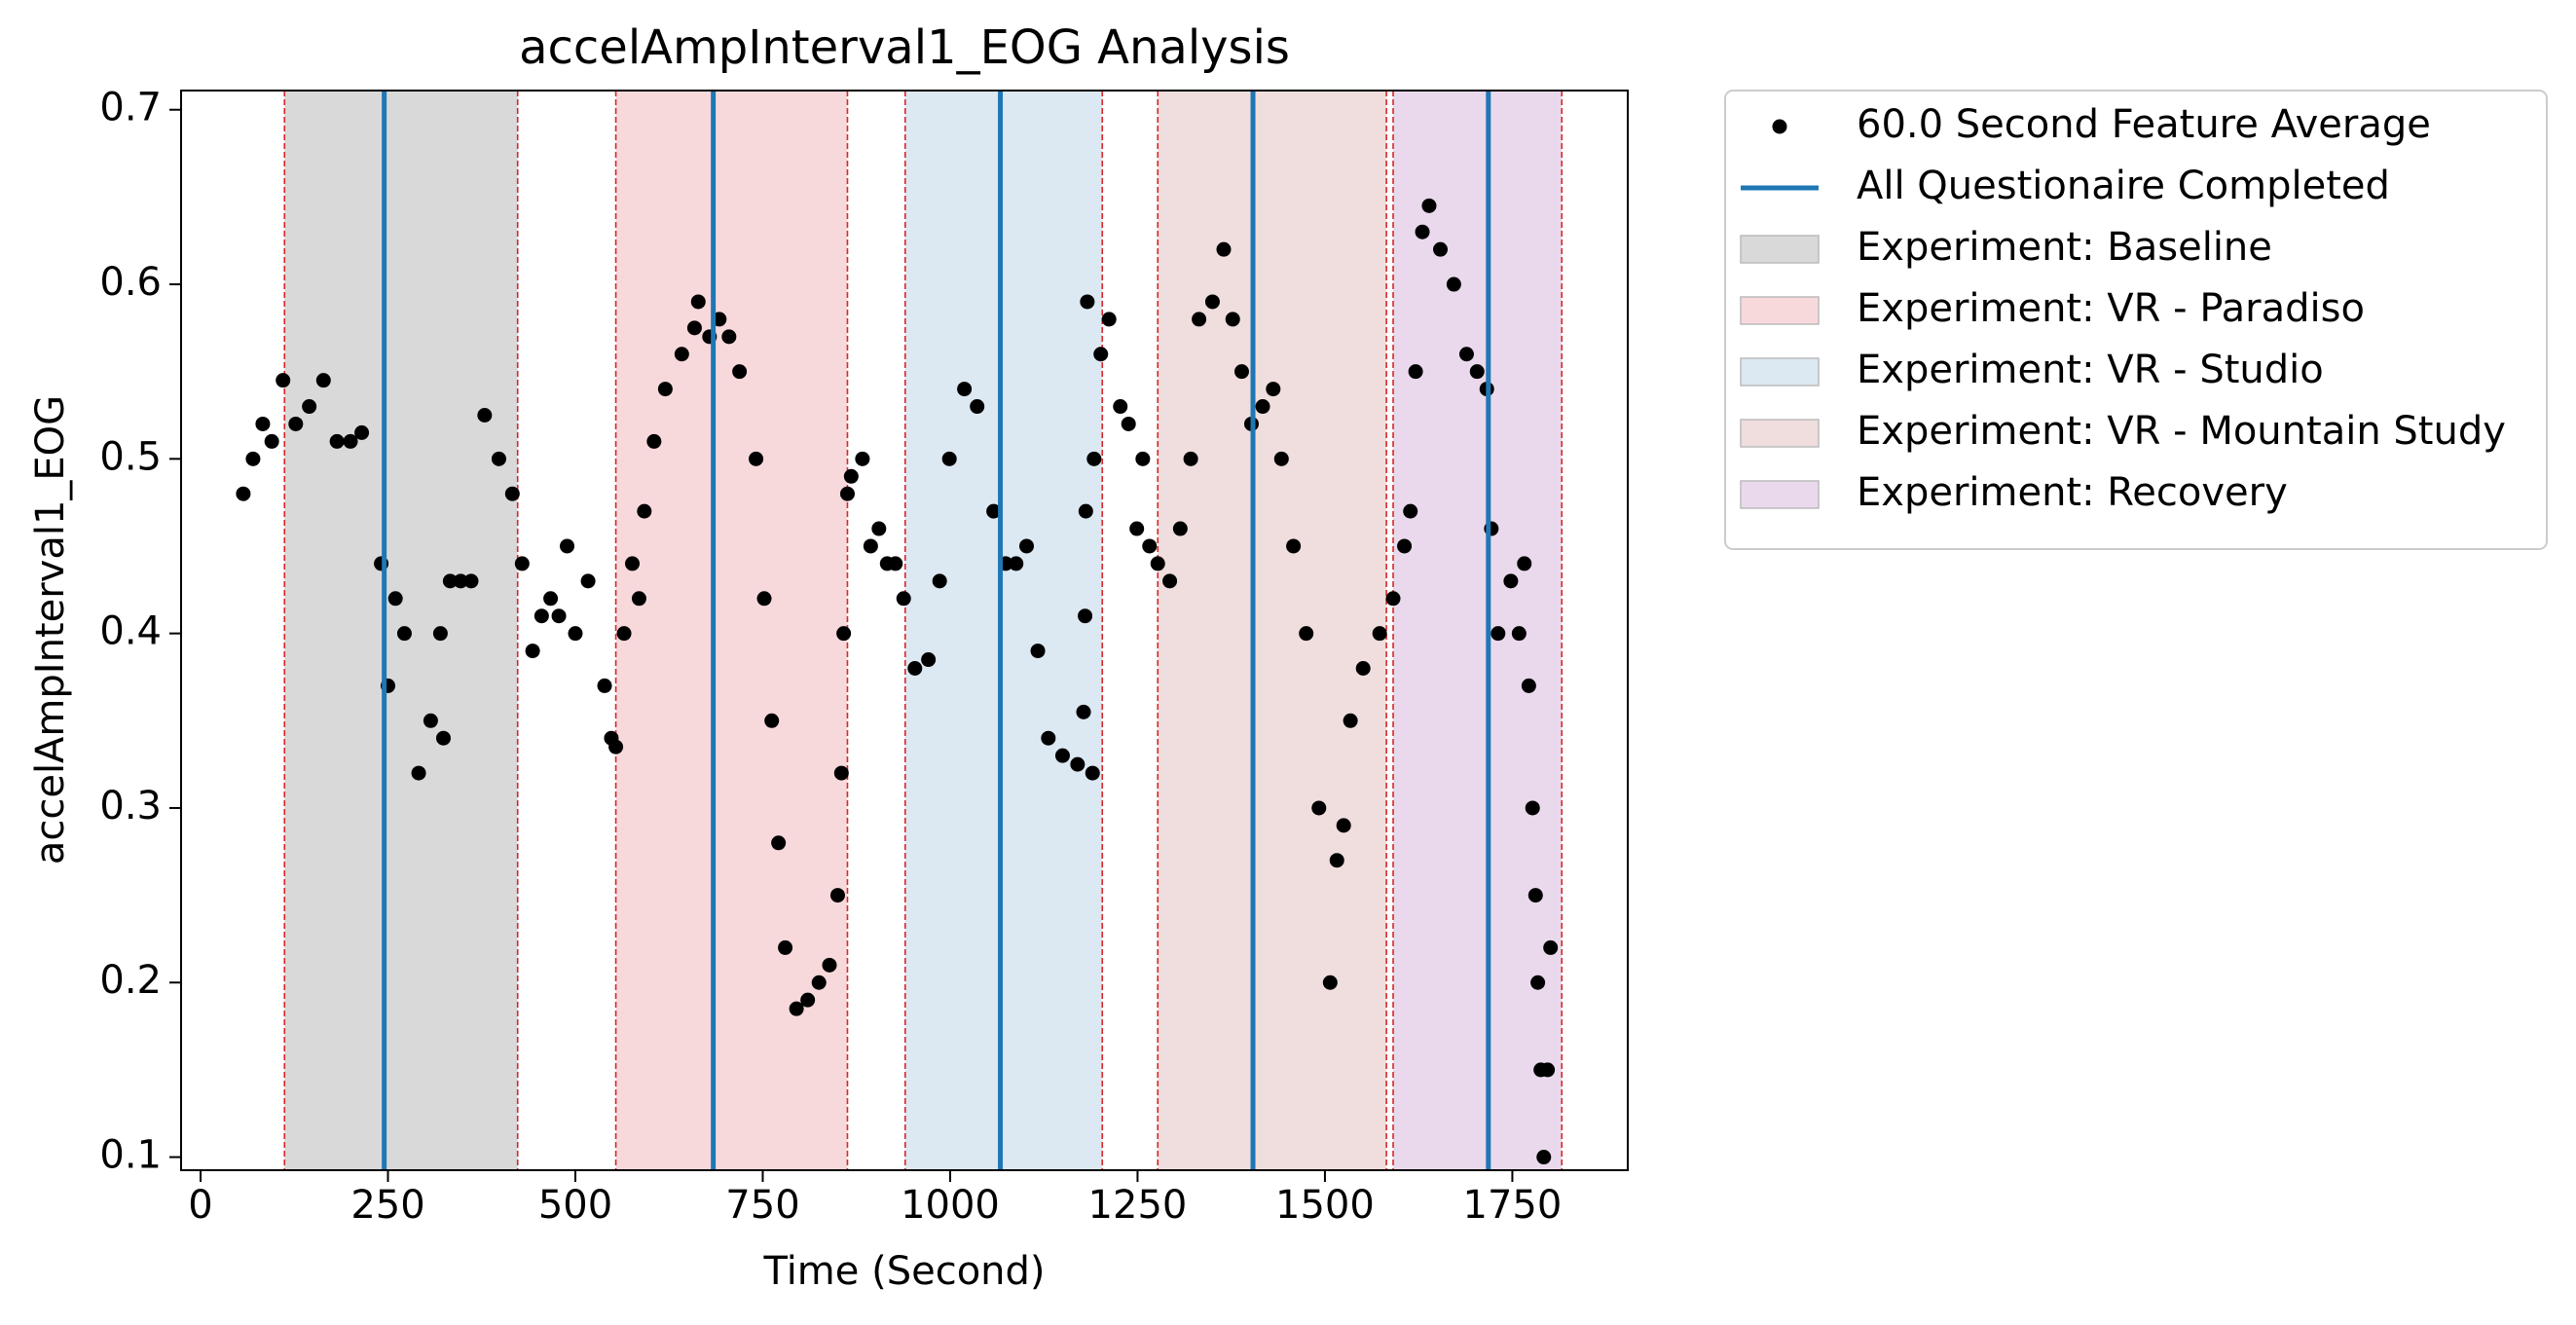 This screenshot has height=1325, width=2576. Describe the element at coordinates (1779, 127) in the screenshot. I see `legend-marker` at that location.